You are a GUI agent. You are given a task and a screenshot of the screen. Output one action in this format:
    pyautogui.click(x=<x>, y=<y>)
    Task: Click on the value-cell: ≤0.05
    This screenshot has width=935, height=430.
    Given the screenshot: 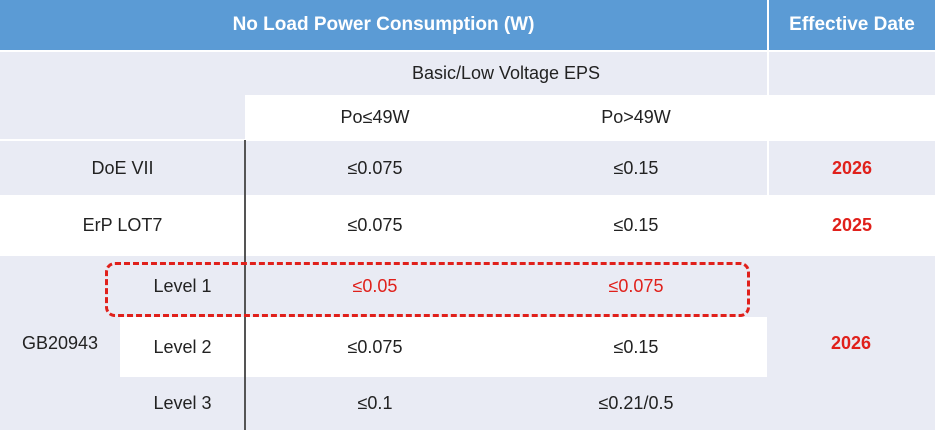 What is the action you would take?
    pyautogui.click(x=375, y=286)
    